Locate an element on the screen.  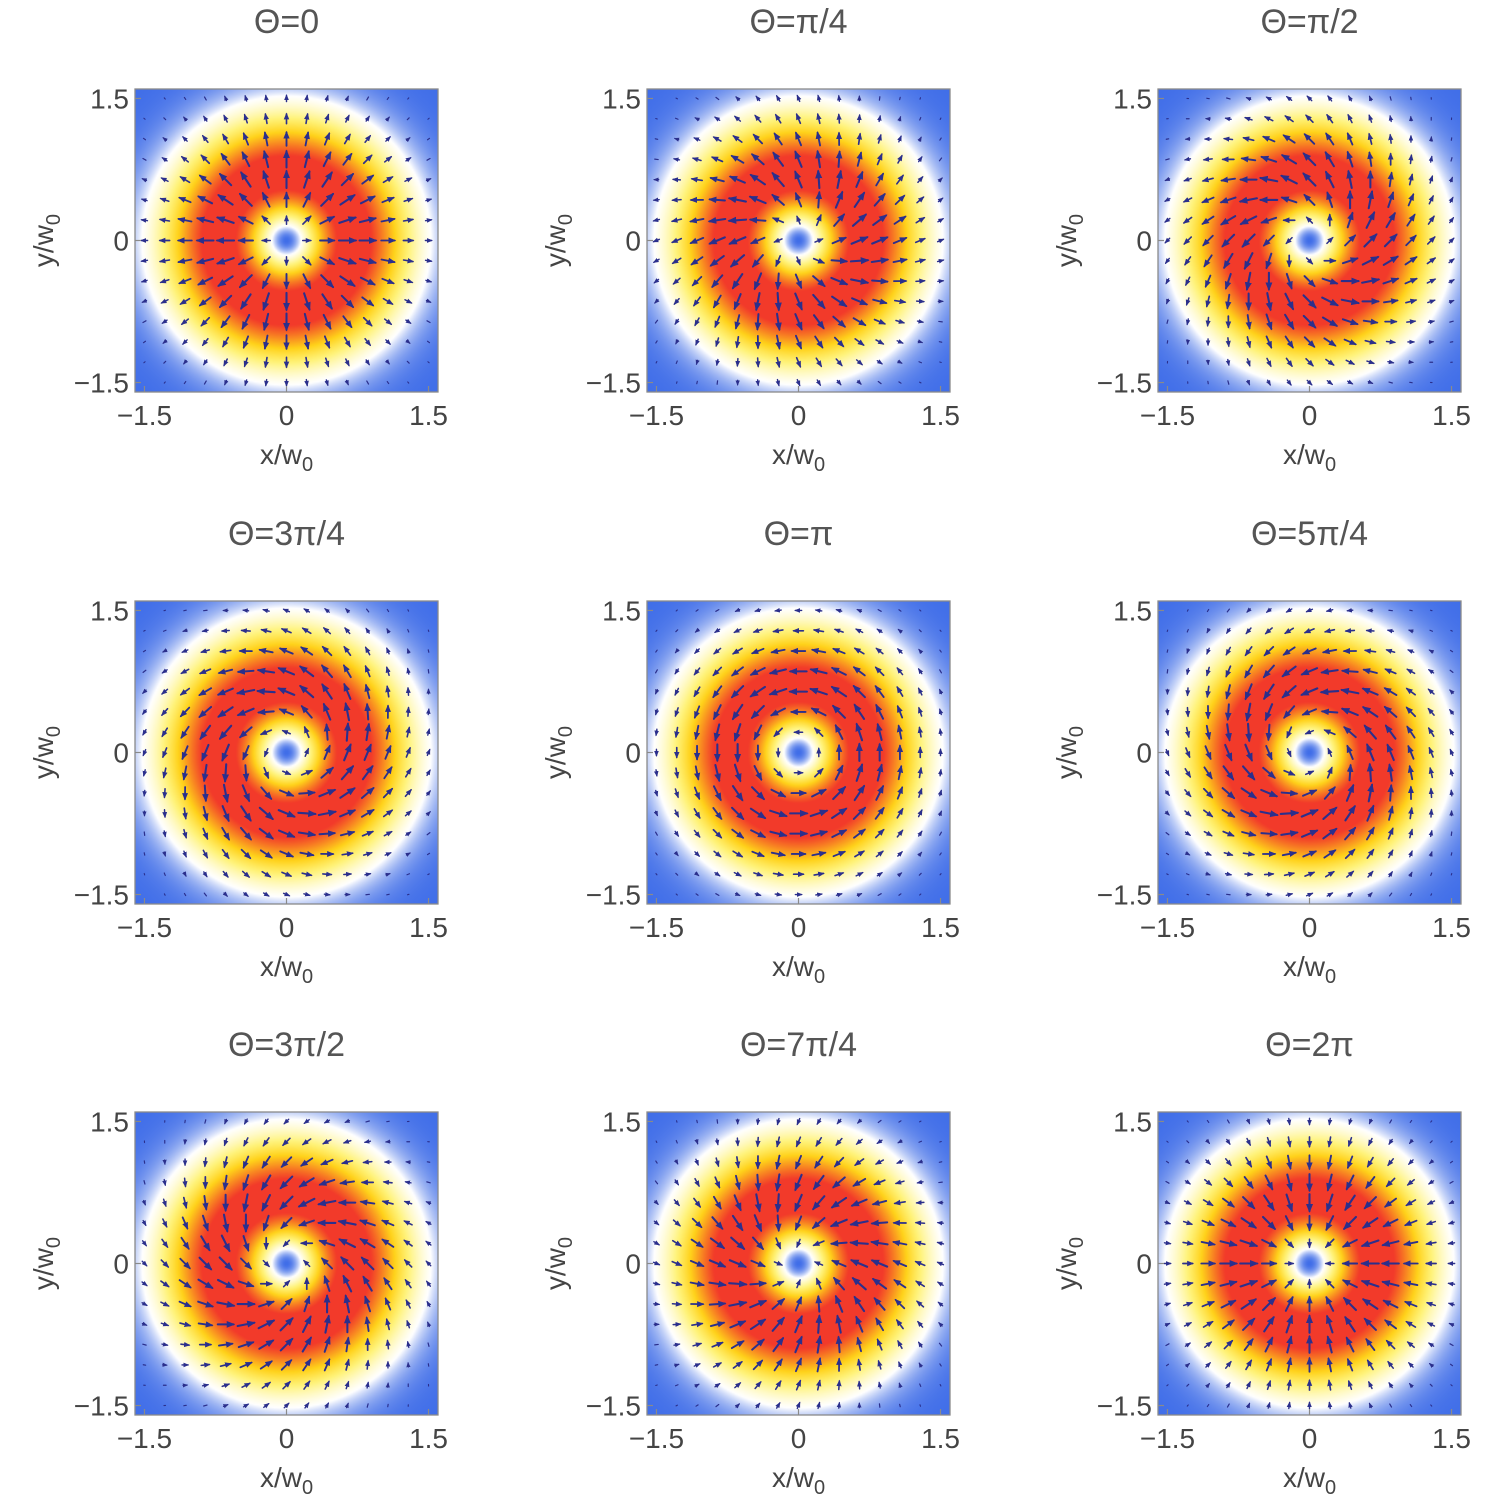
y-tick-label: −1.5 is located at coordinates (101, 383).